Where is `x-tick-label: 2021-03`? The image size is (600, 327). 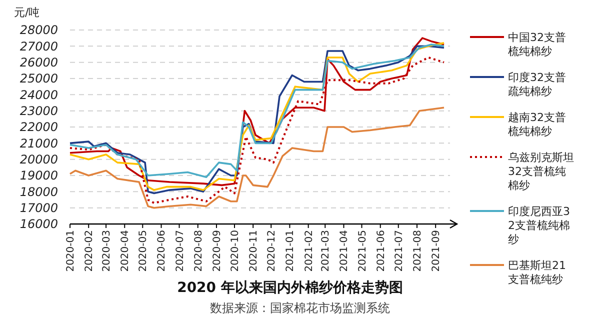 x-tick-label: 2021-03 is located at coordinates (326, 251).